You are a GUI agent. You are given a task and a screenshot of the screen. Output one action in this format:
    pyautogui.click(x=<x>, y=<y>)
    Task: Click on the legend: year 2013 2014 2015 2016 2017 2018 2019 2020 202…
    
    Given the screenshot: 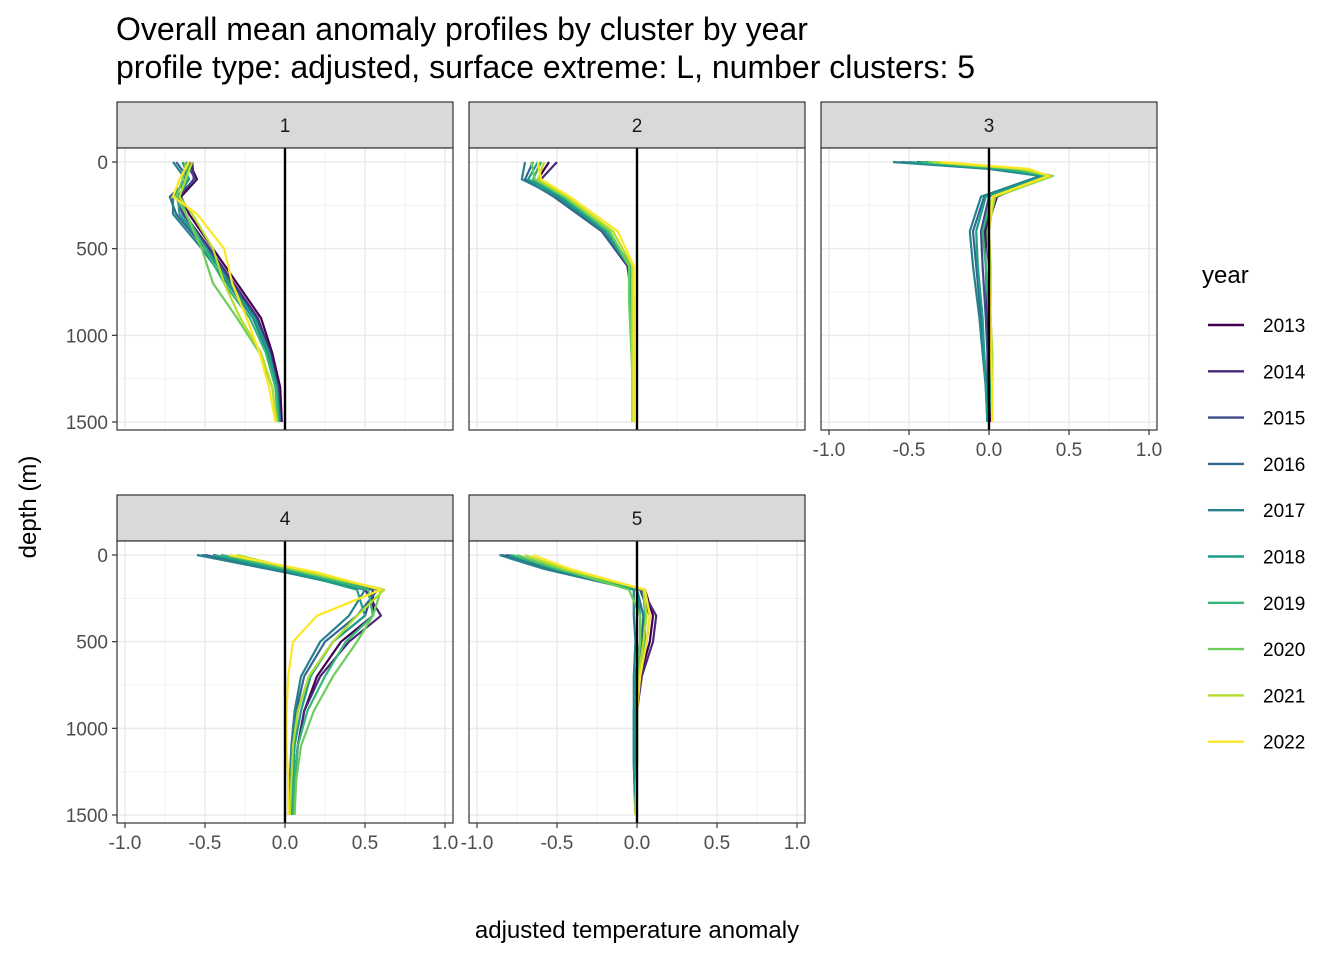 What is the action you would take?
    pyautogui.click(x=1254, y=508)
    